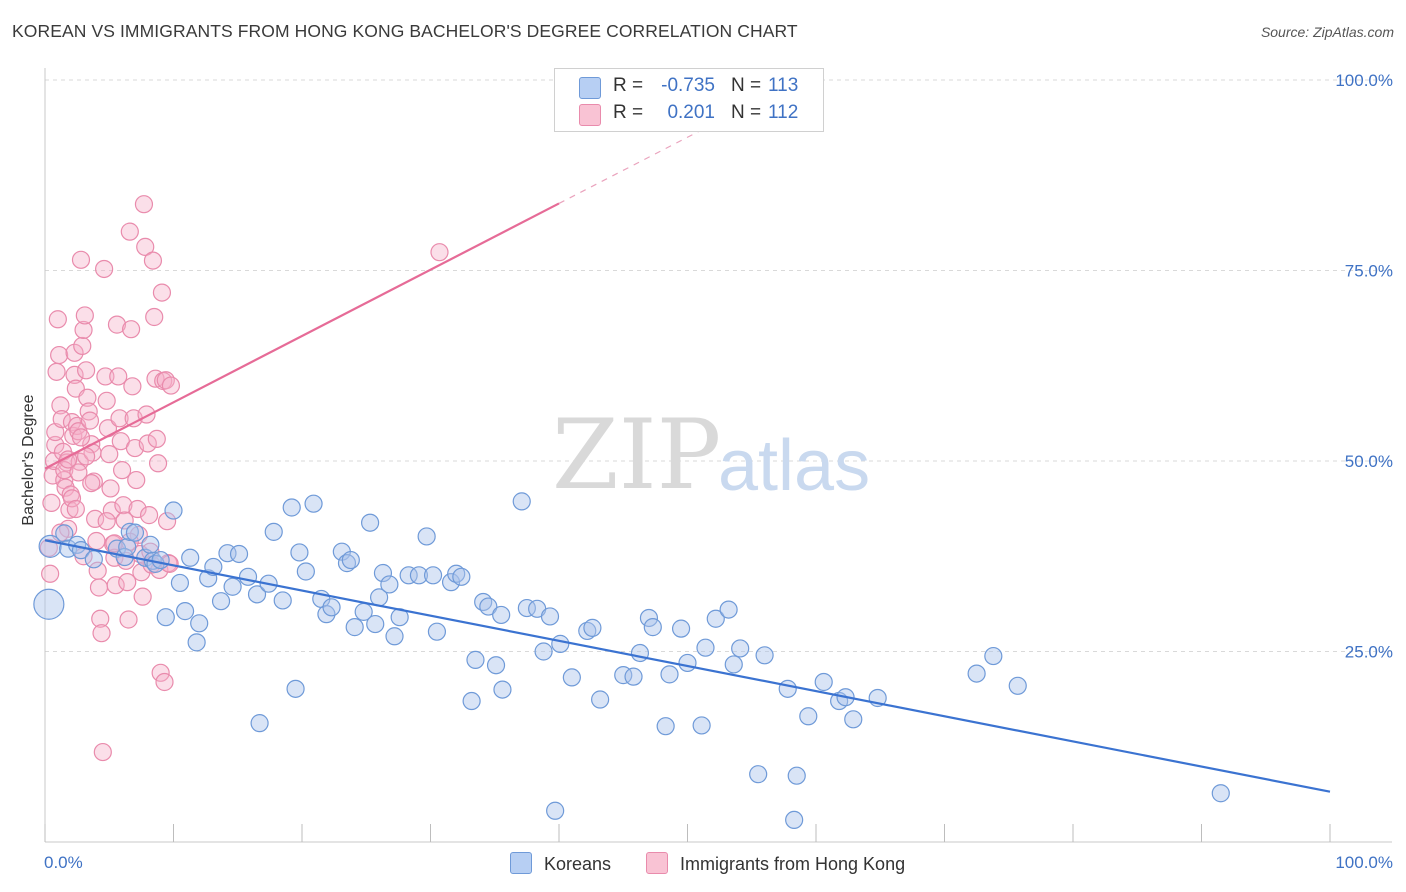 The height and width of the screenshot is (892, 1406). I want to click on x-tick-label-0: 0.0%, so click(63, 862).